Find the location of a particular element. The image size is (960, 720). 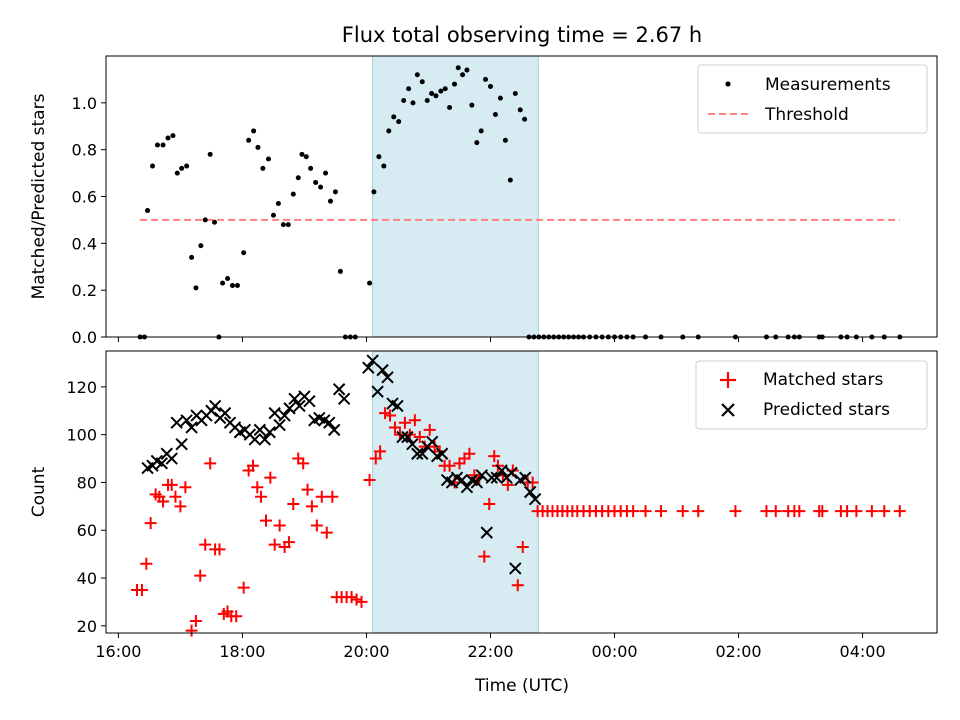

x-tick-label: 02:00 is located at coordinates (738, 651).